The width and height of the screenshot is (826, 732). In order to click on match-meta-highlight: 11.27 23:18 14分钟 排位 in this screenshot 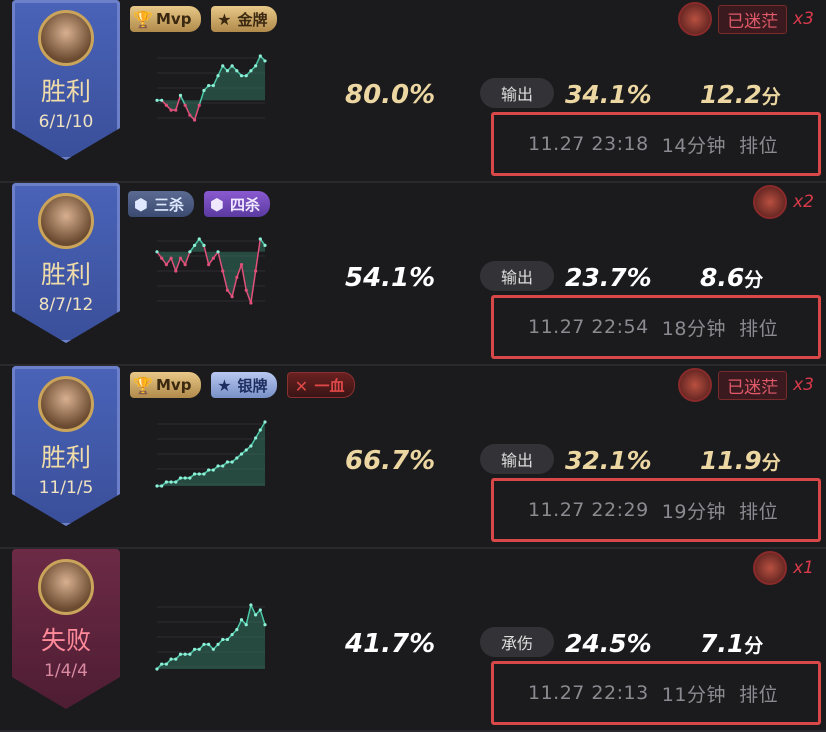, I will do `click(656, 144)`.